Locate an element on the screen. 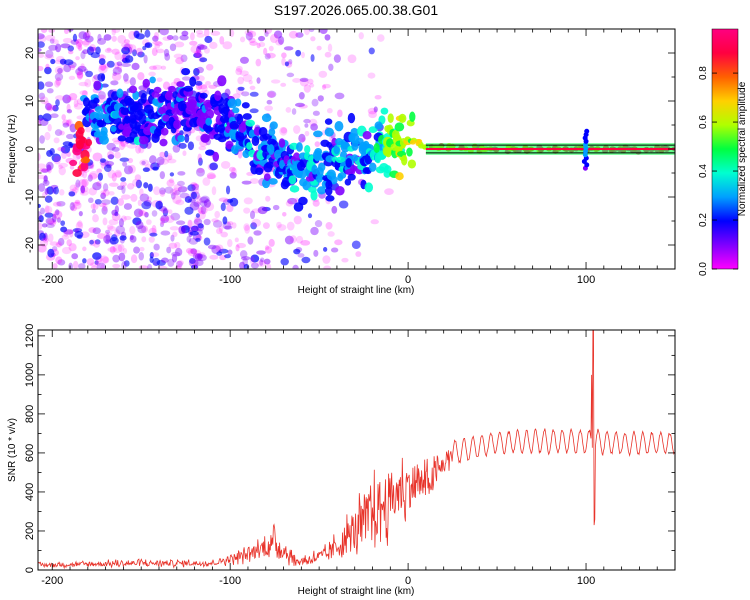  x-tick-label: -200 is located at coordinates (52, 280).